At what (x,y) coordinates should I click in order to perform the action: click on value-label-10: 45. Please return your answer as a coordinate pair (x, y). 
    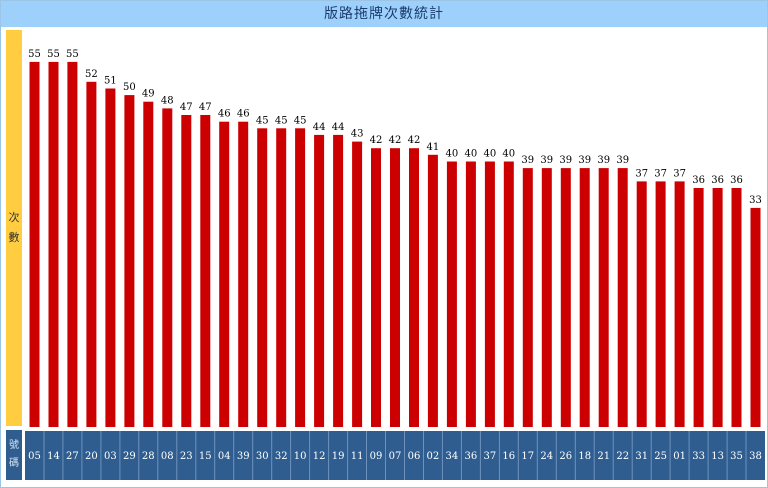
    Looking at the image, I should click on (300, 120).